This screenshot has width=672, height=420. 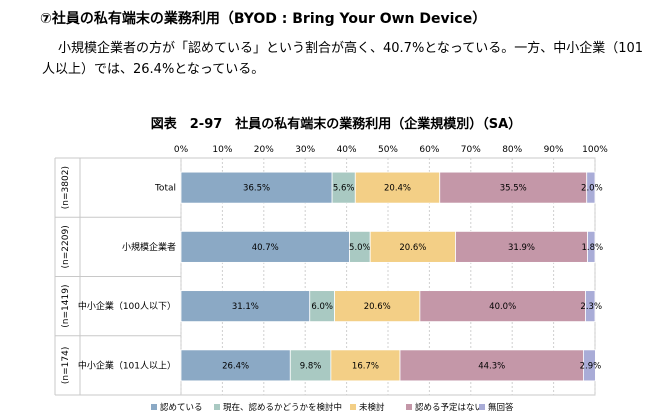 What do you see at coordinates (471, 150) in the screenshot?
I see `x-tick-label: 70%` at bounding box center [471, 150].